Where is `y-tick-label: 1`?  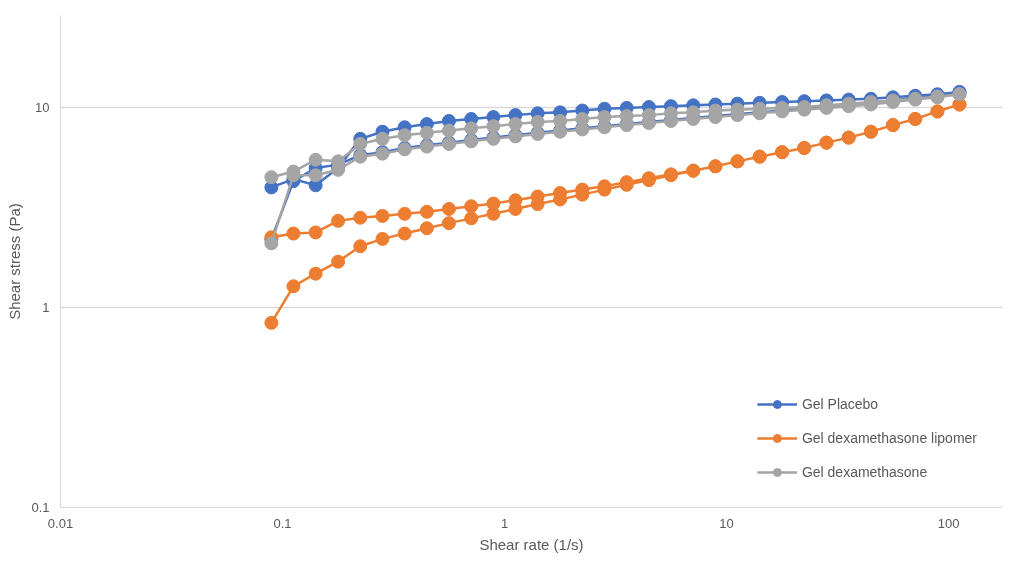 y-tick-label: 1 is located at coordinates (46, 308).